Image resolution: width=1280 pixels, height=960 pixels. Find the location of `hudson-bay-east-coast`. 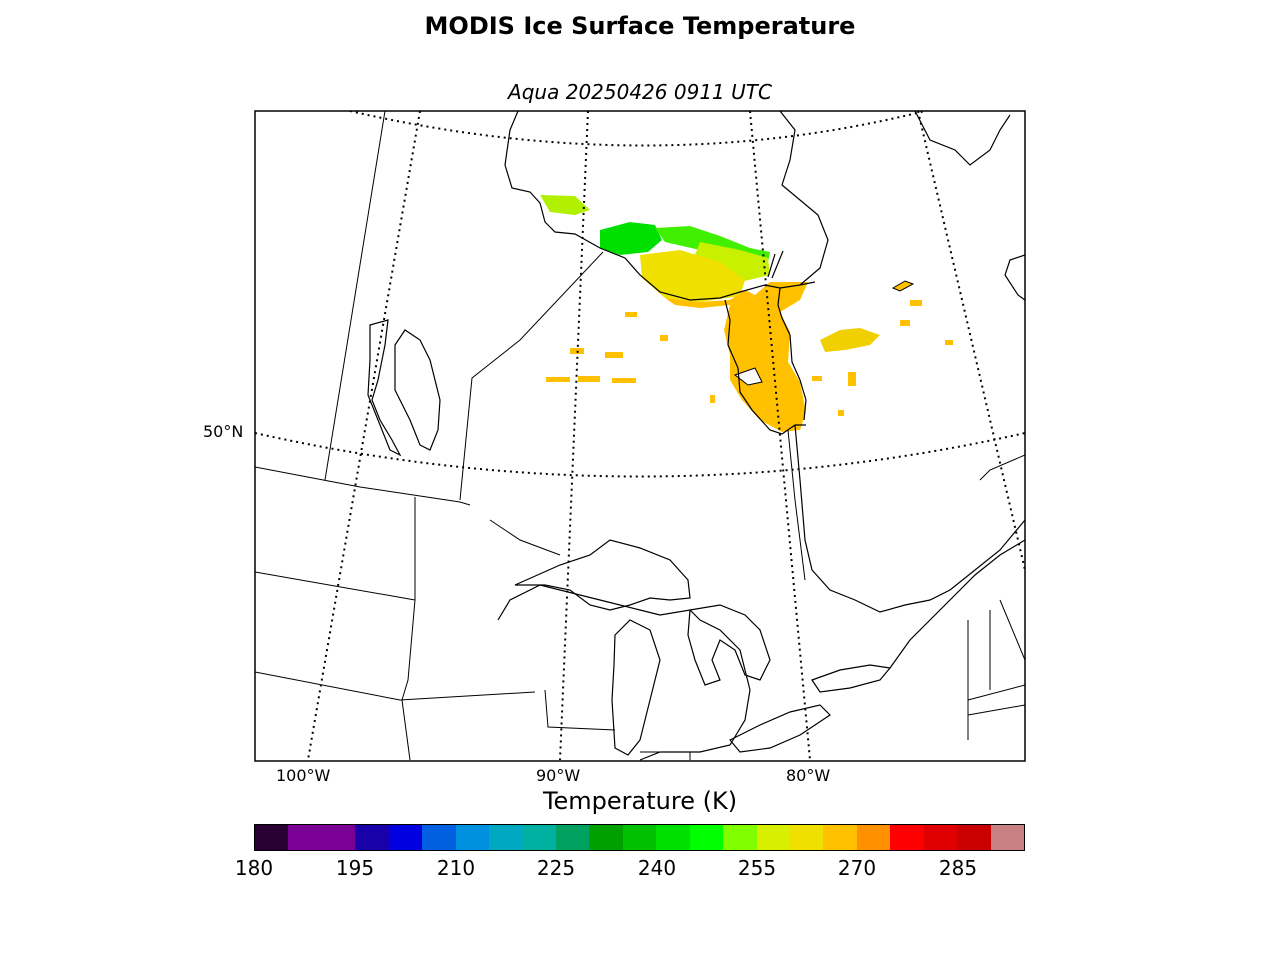

hudson-bay-east-coast is located at coordinates (804, 198).